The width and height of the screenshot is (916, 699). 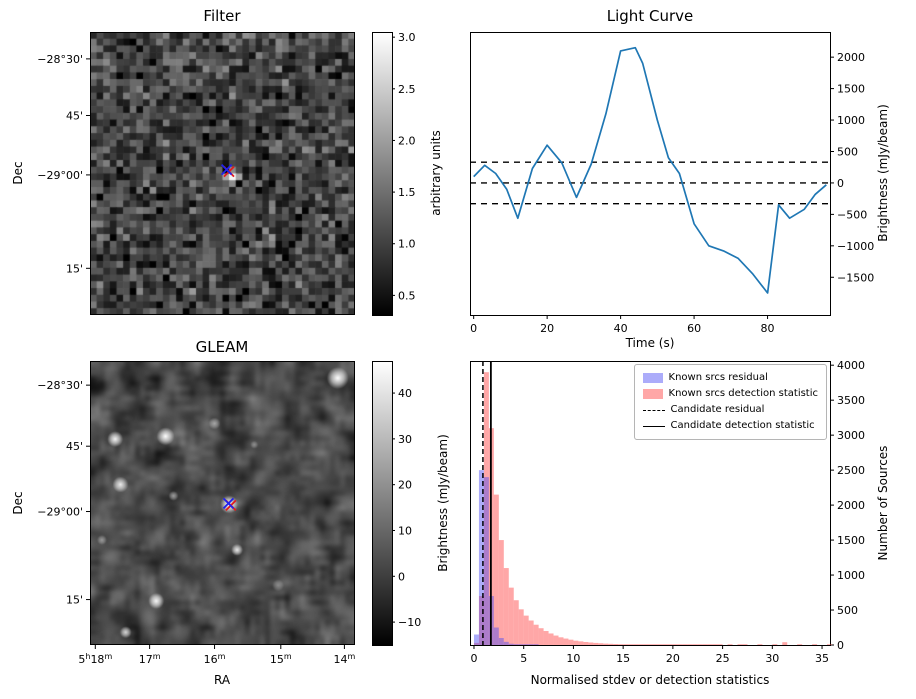 I want to click on brightness-tick-label: 2000, so click(x=851, y=57).